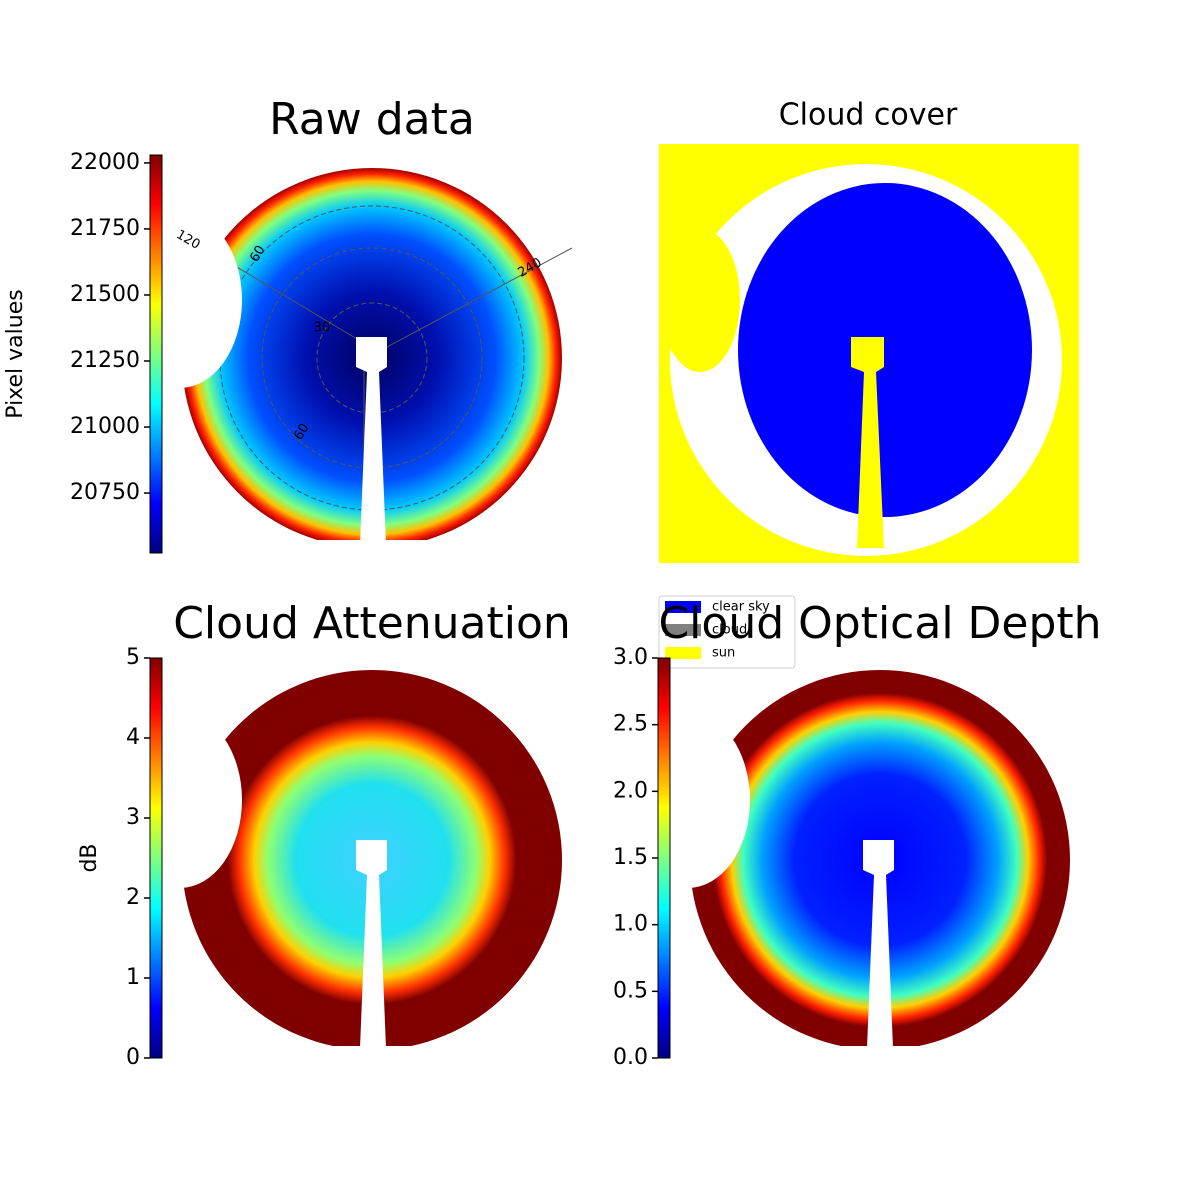  What do you see at coordinates (105, 492) in the screenshot?
I see `colorbar-tick-label: 20750` at bounding box center [105, 492].